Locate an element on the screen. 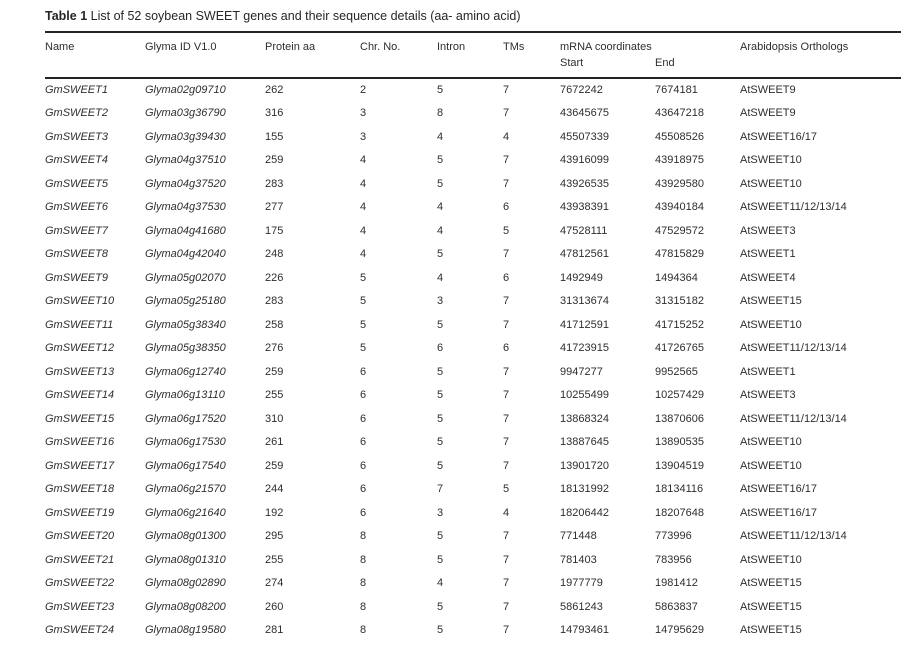 The image size is (905, 658). cell-mrna-start: 13887645 is located at coordinates (584, 442).